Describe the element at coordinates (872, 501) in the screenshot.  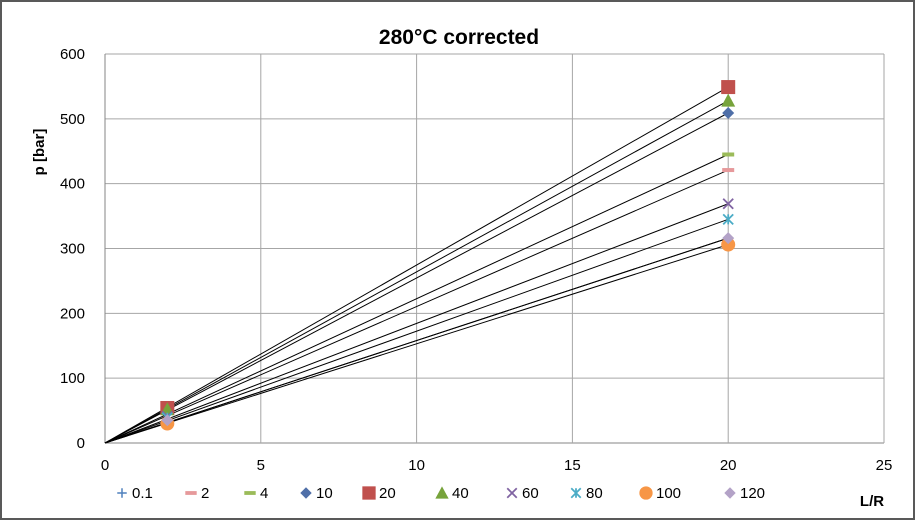
I see `x-axis-title: L/R` at that location.